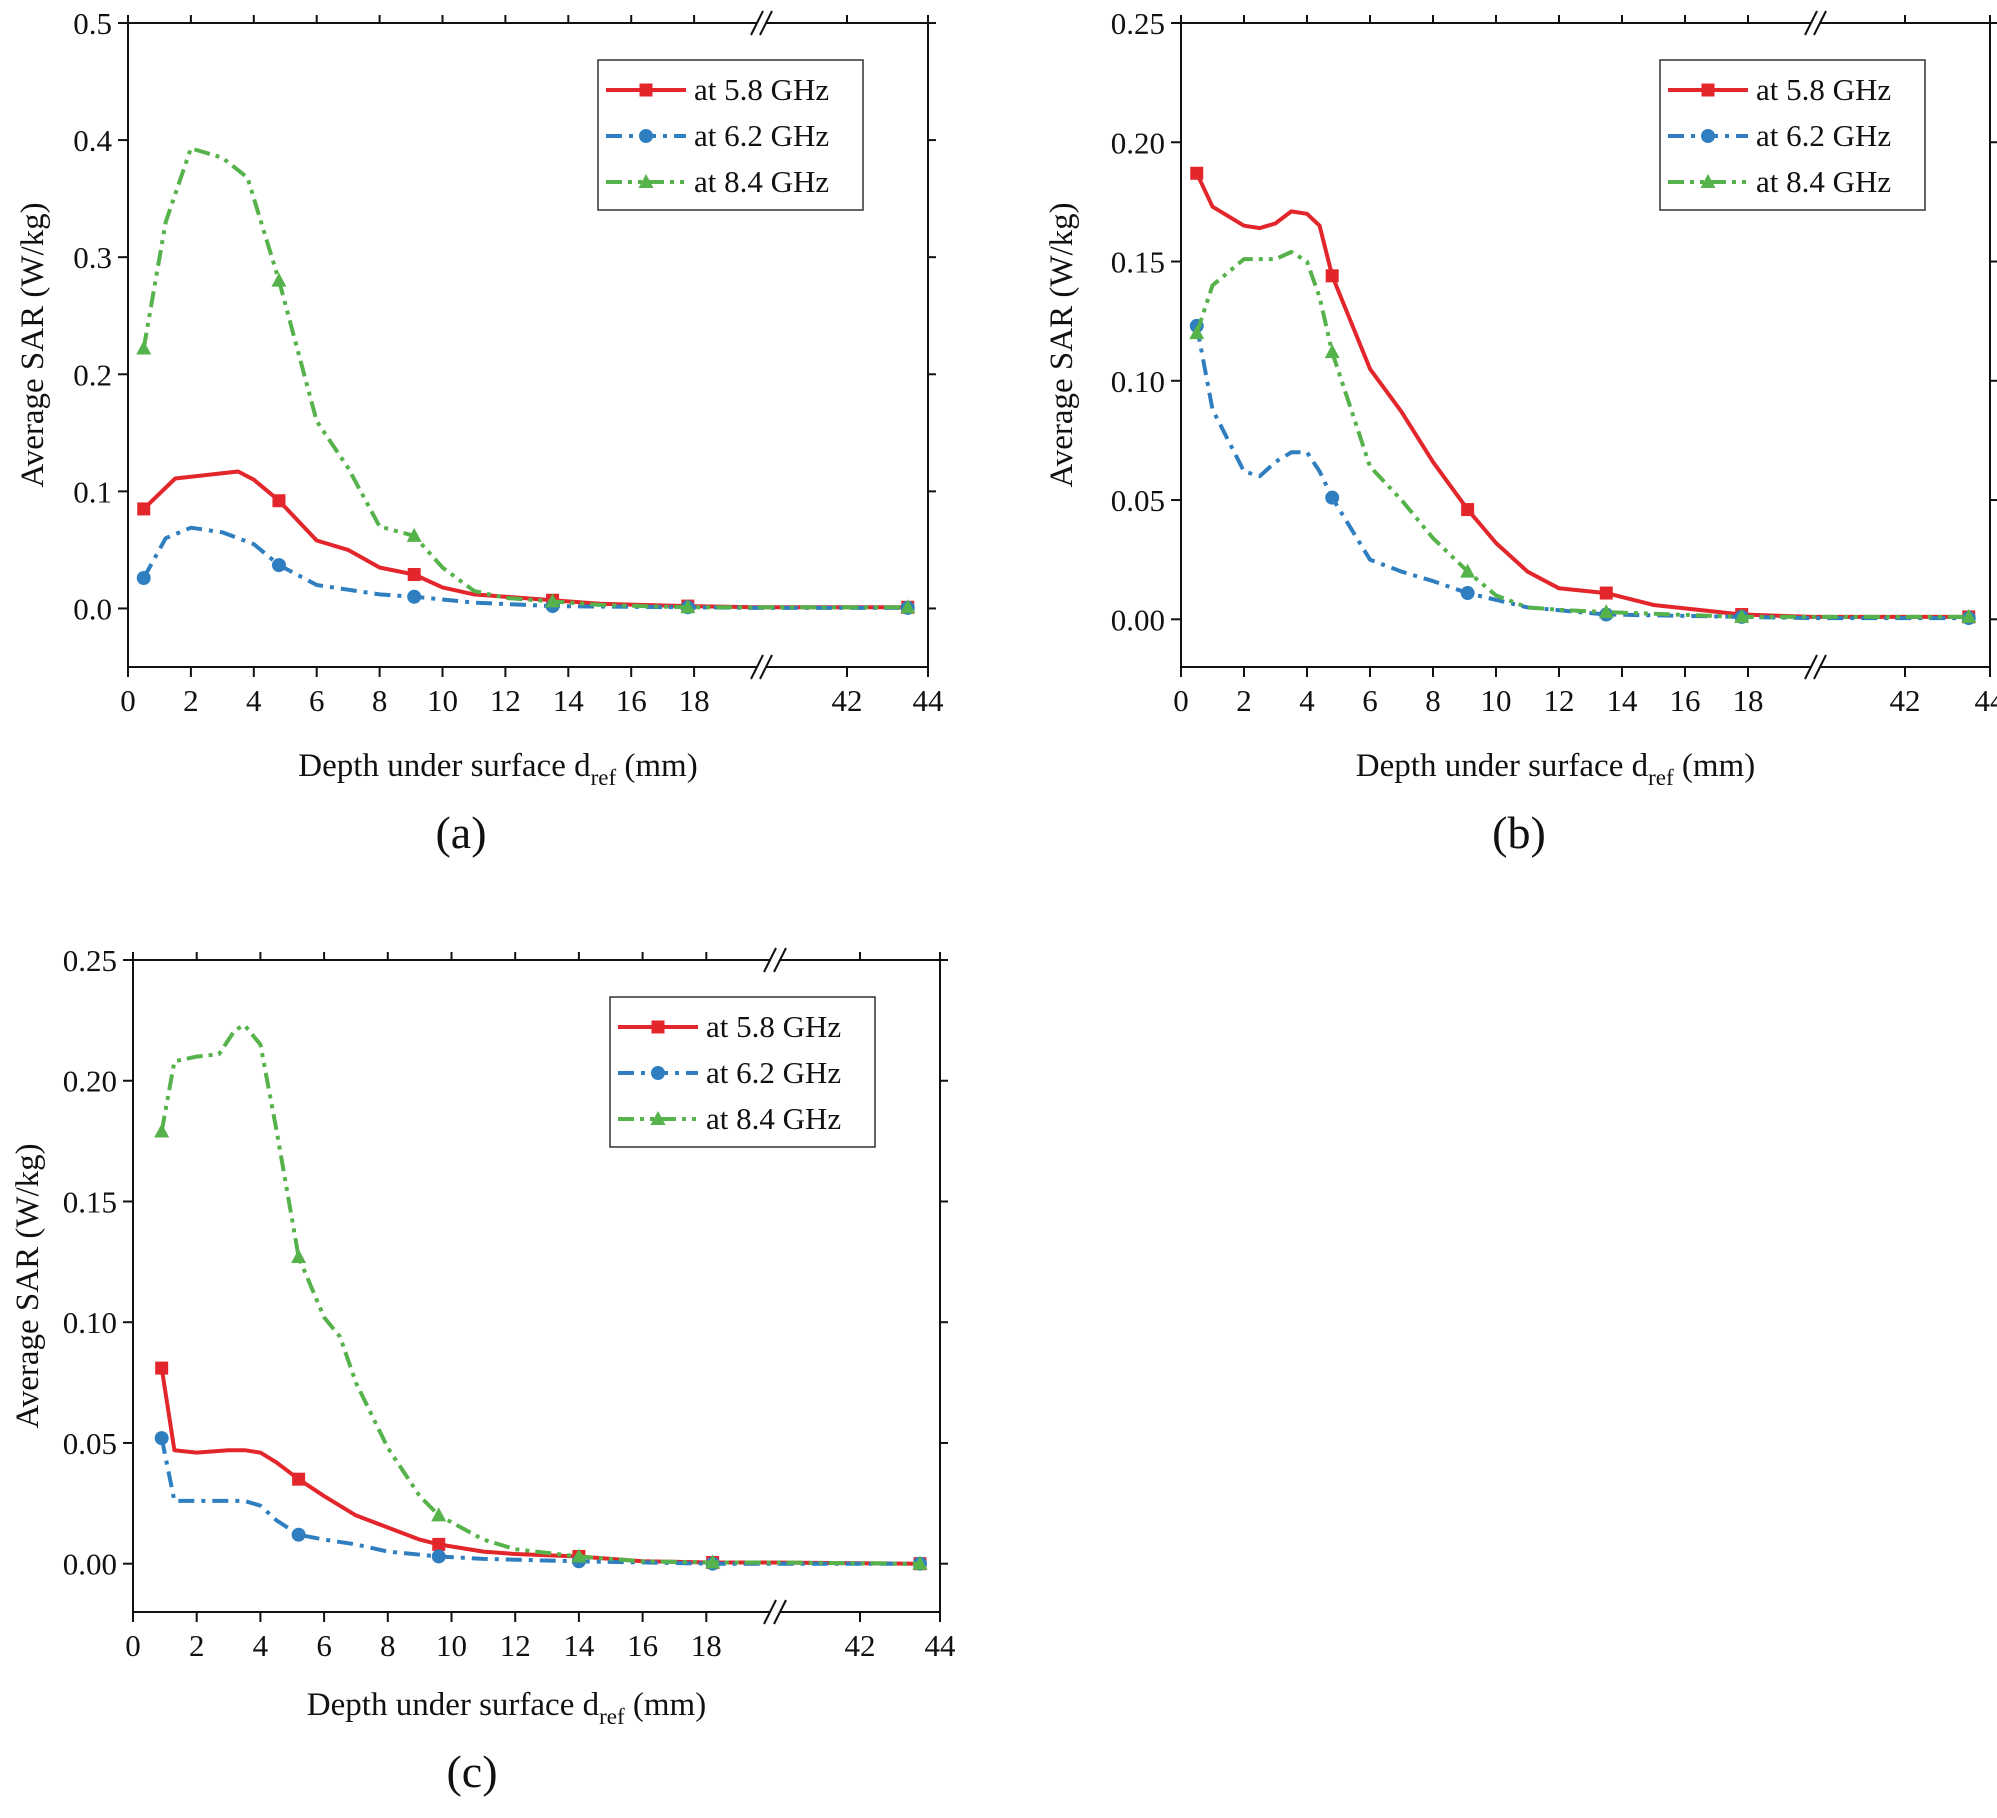 This screenshot has width=1997, height=1818. Describe the element at coordinates (1823, 181) in the screenshot. I see `legend-label: at 8.4 GHz` at that location.